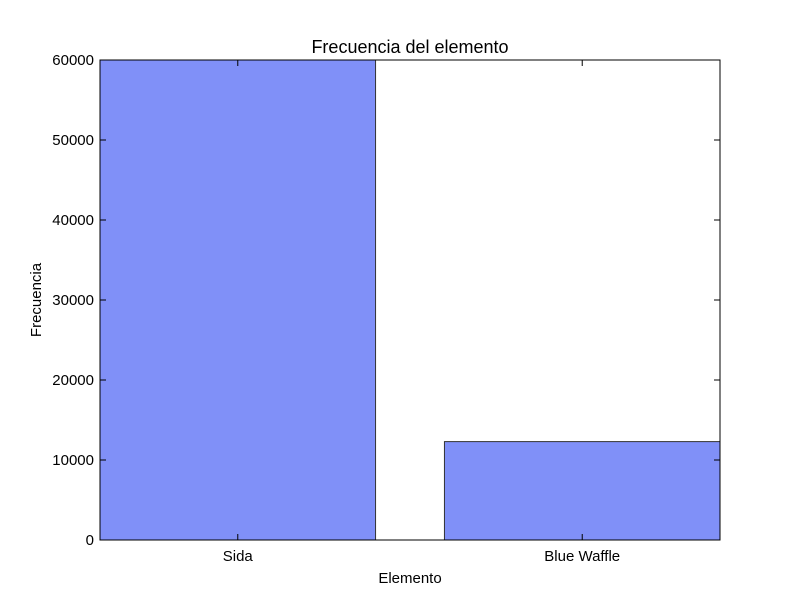 This screenshot has width=800, height=600. What do you see at coordinates (409, 578) in the screenshot?
I see `x-axis-label: Elemento` at bounding box center [409, 578].